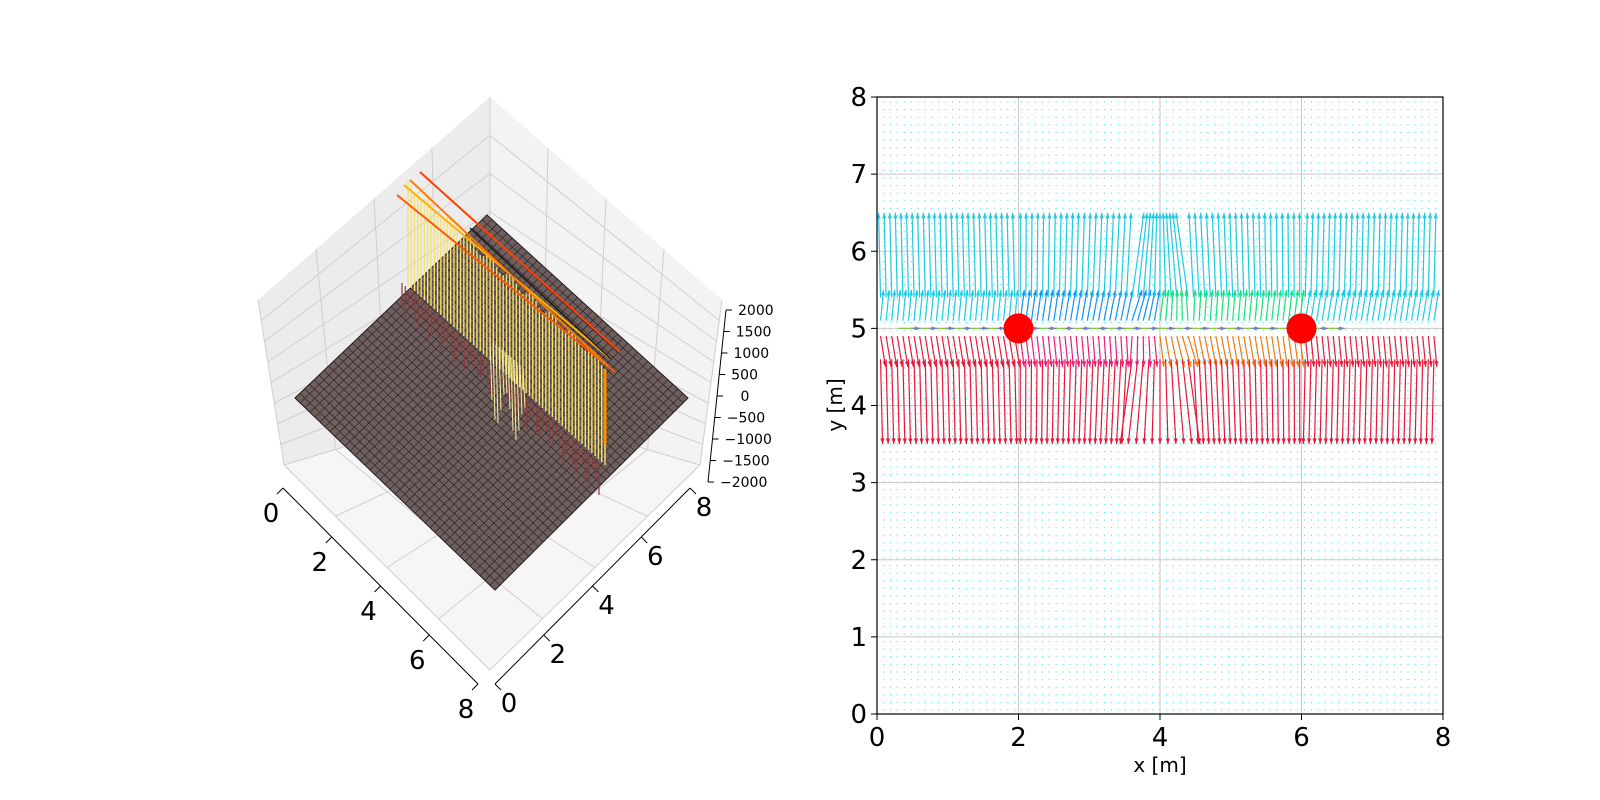 The height and width of the screenshot is (800, 1600). What do you see at coordinates (1301, 738) in the screenshot?
I see `x-tick-label: 6` at bounding box center [1301, 738].